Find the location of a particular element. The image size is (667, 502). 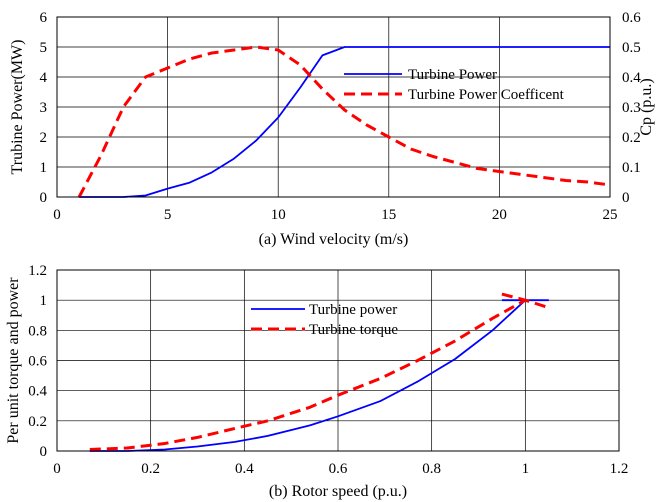

y-tick-label: 0.6 is located at coordinates (37, 362).